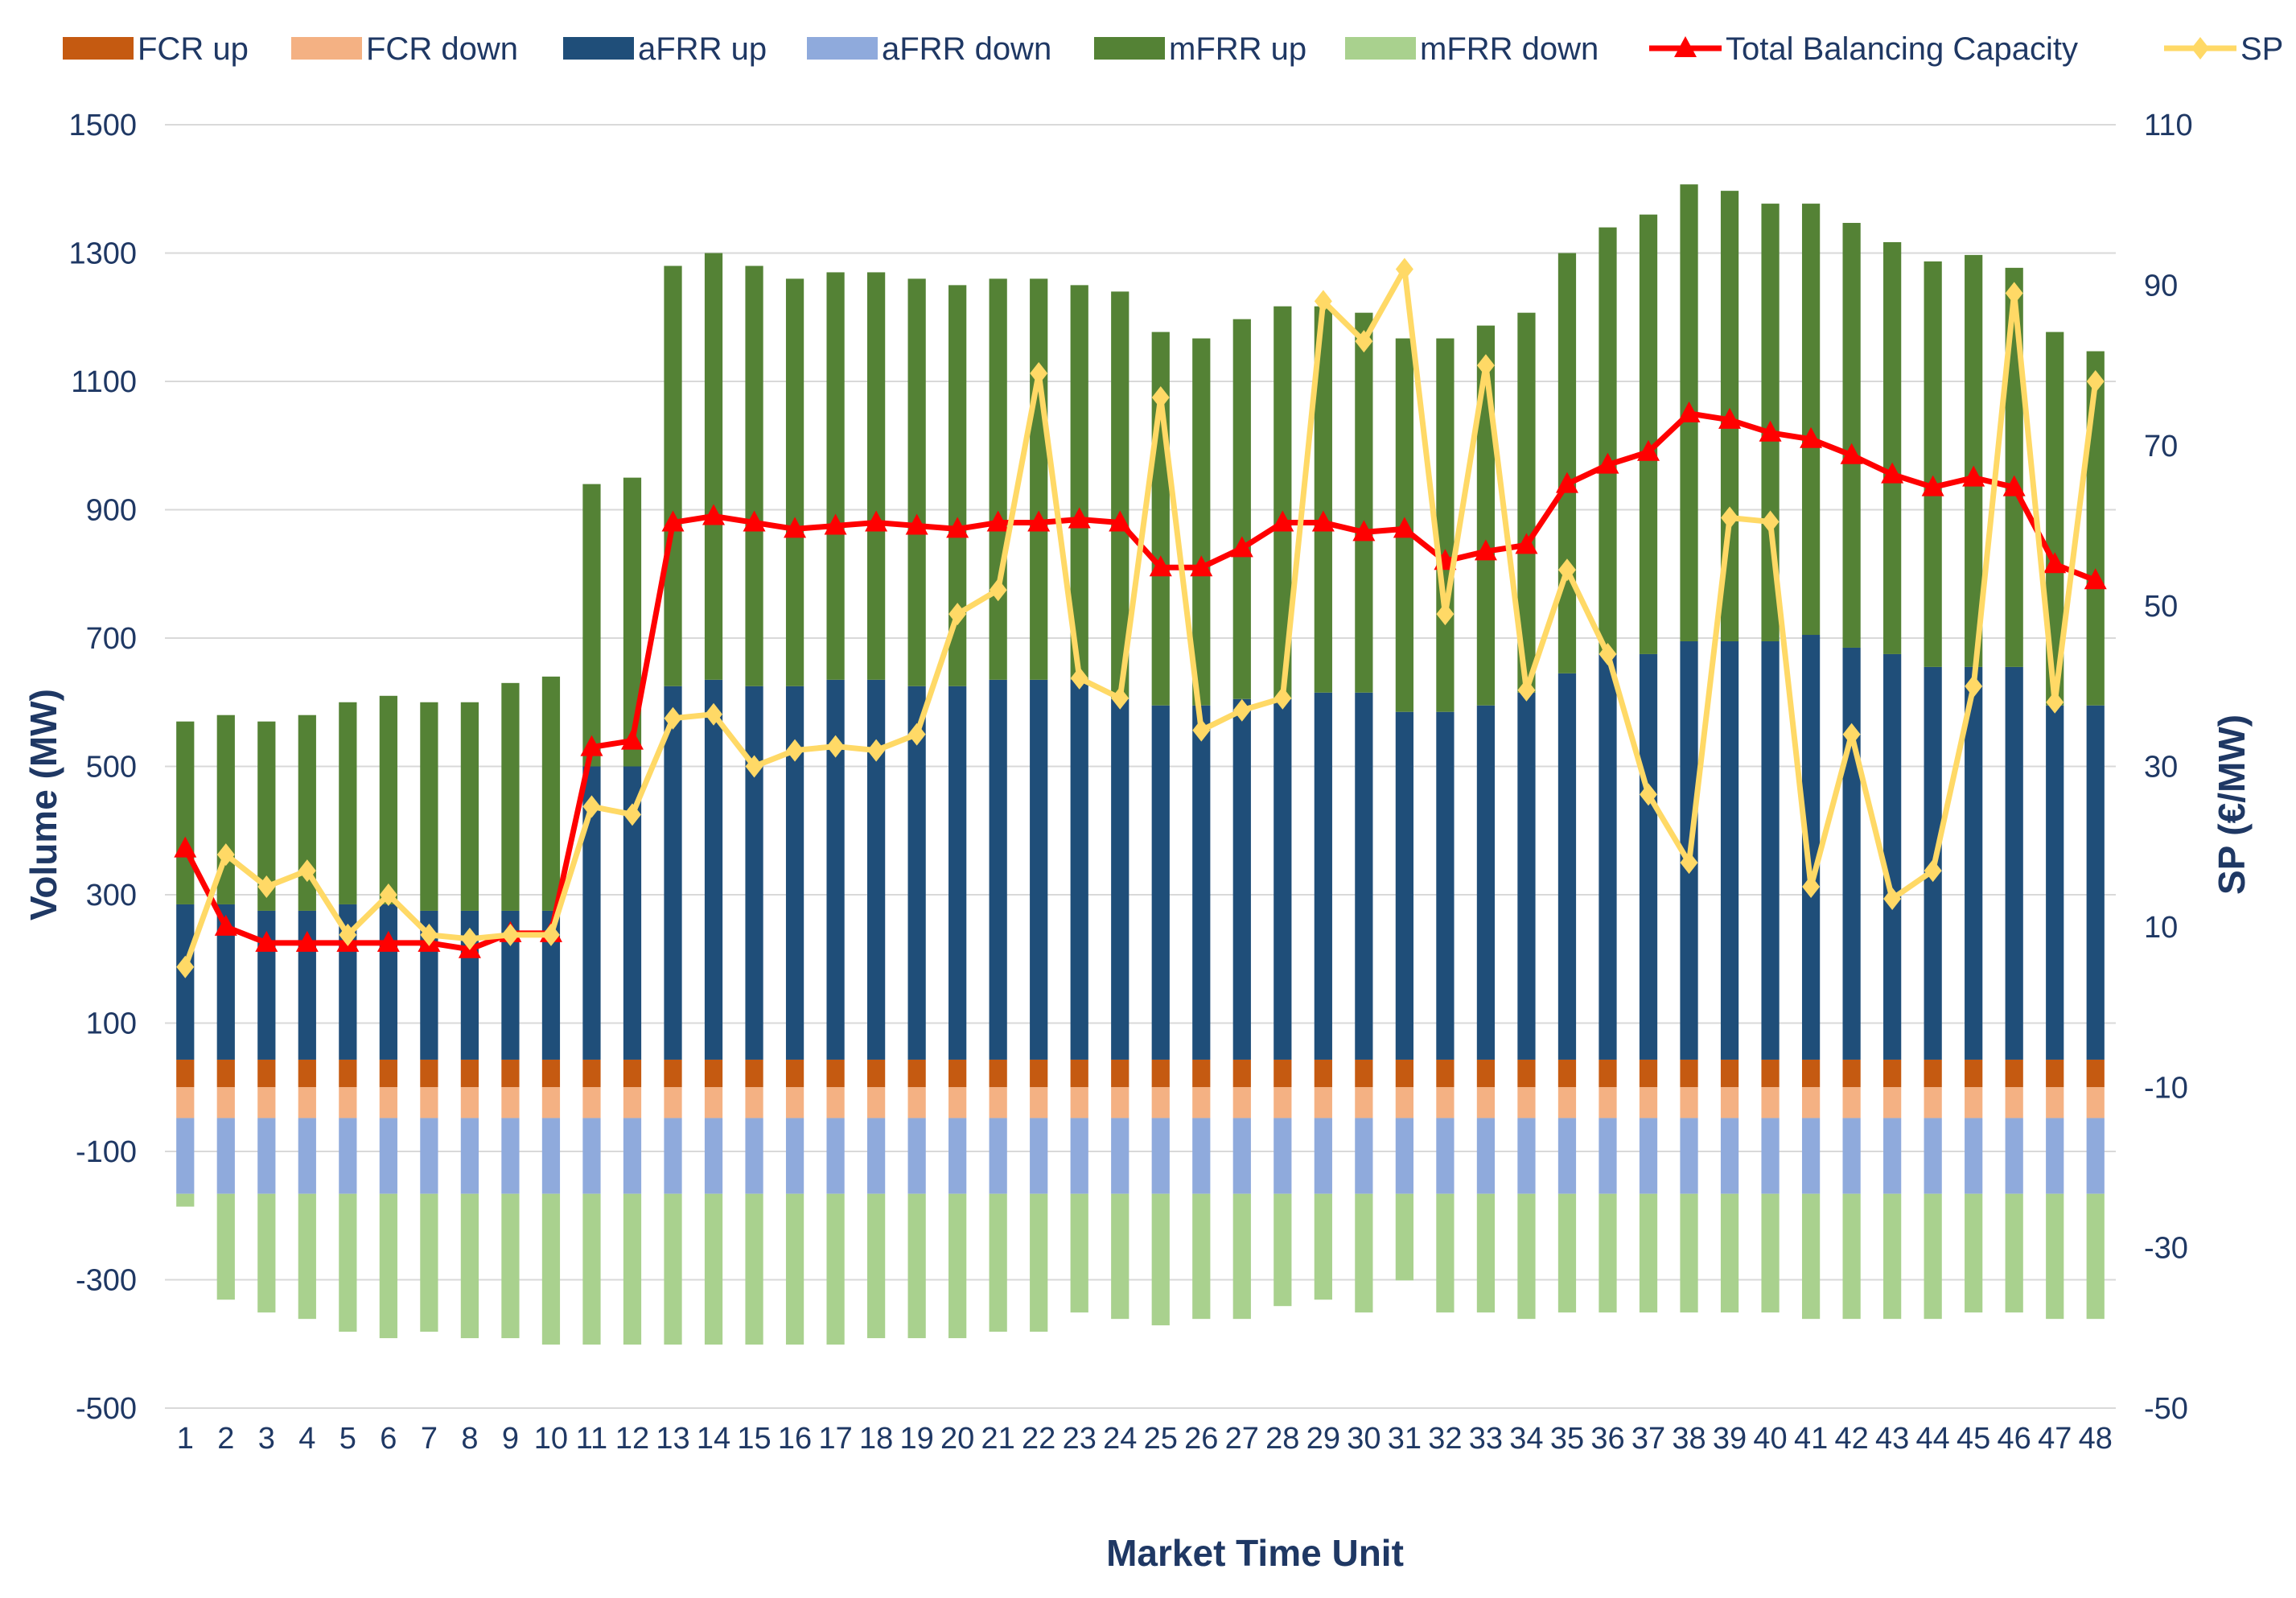 The width and height of the screenshot is (2296, 1598). Describe the element at coordinates (1902, 49) in the screenshot. I see `legend-label-total-balancing-capacity: Total Balancing Capacity` at that location.